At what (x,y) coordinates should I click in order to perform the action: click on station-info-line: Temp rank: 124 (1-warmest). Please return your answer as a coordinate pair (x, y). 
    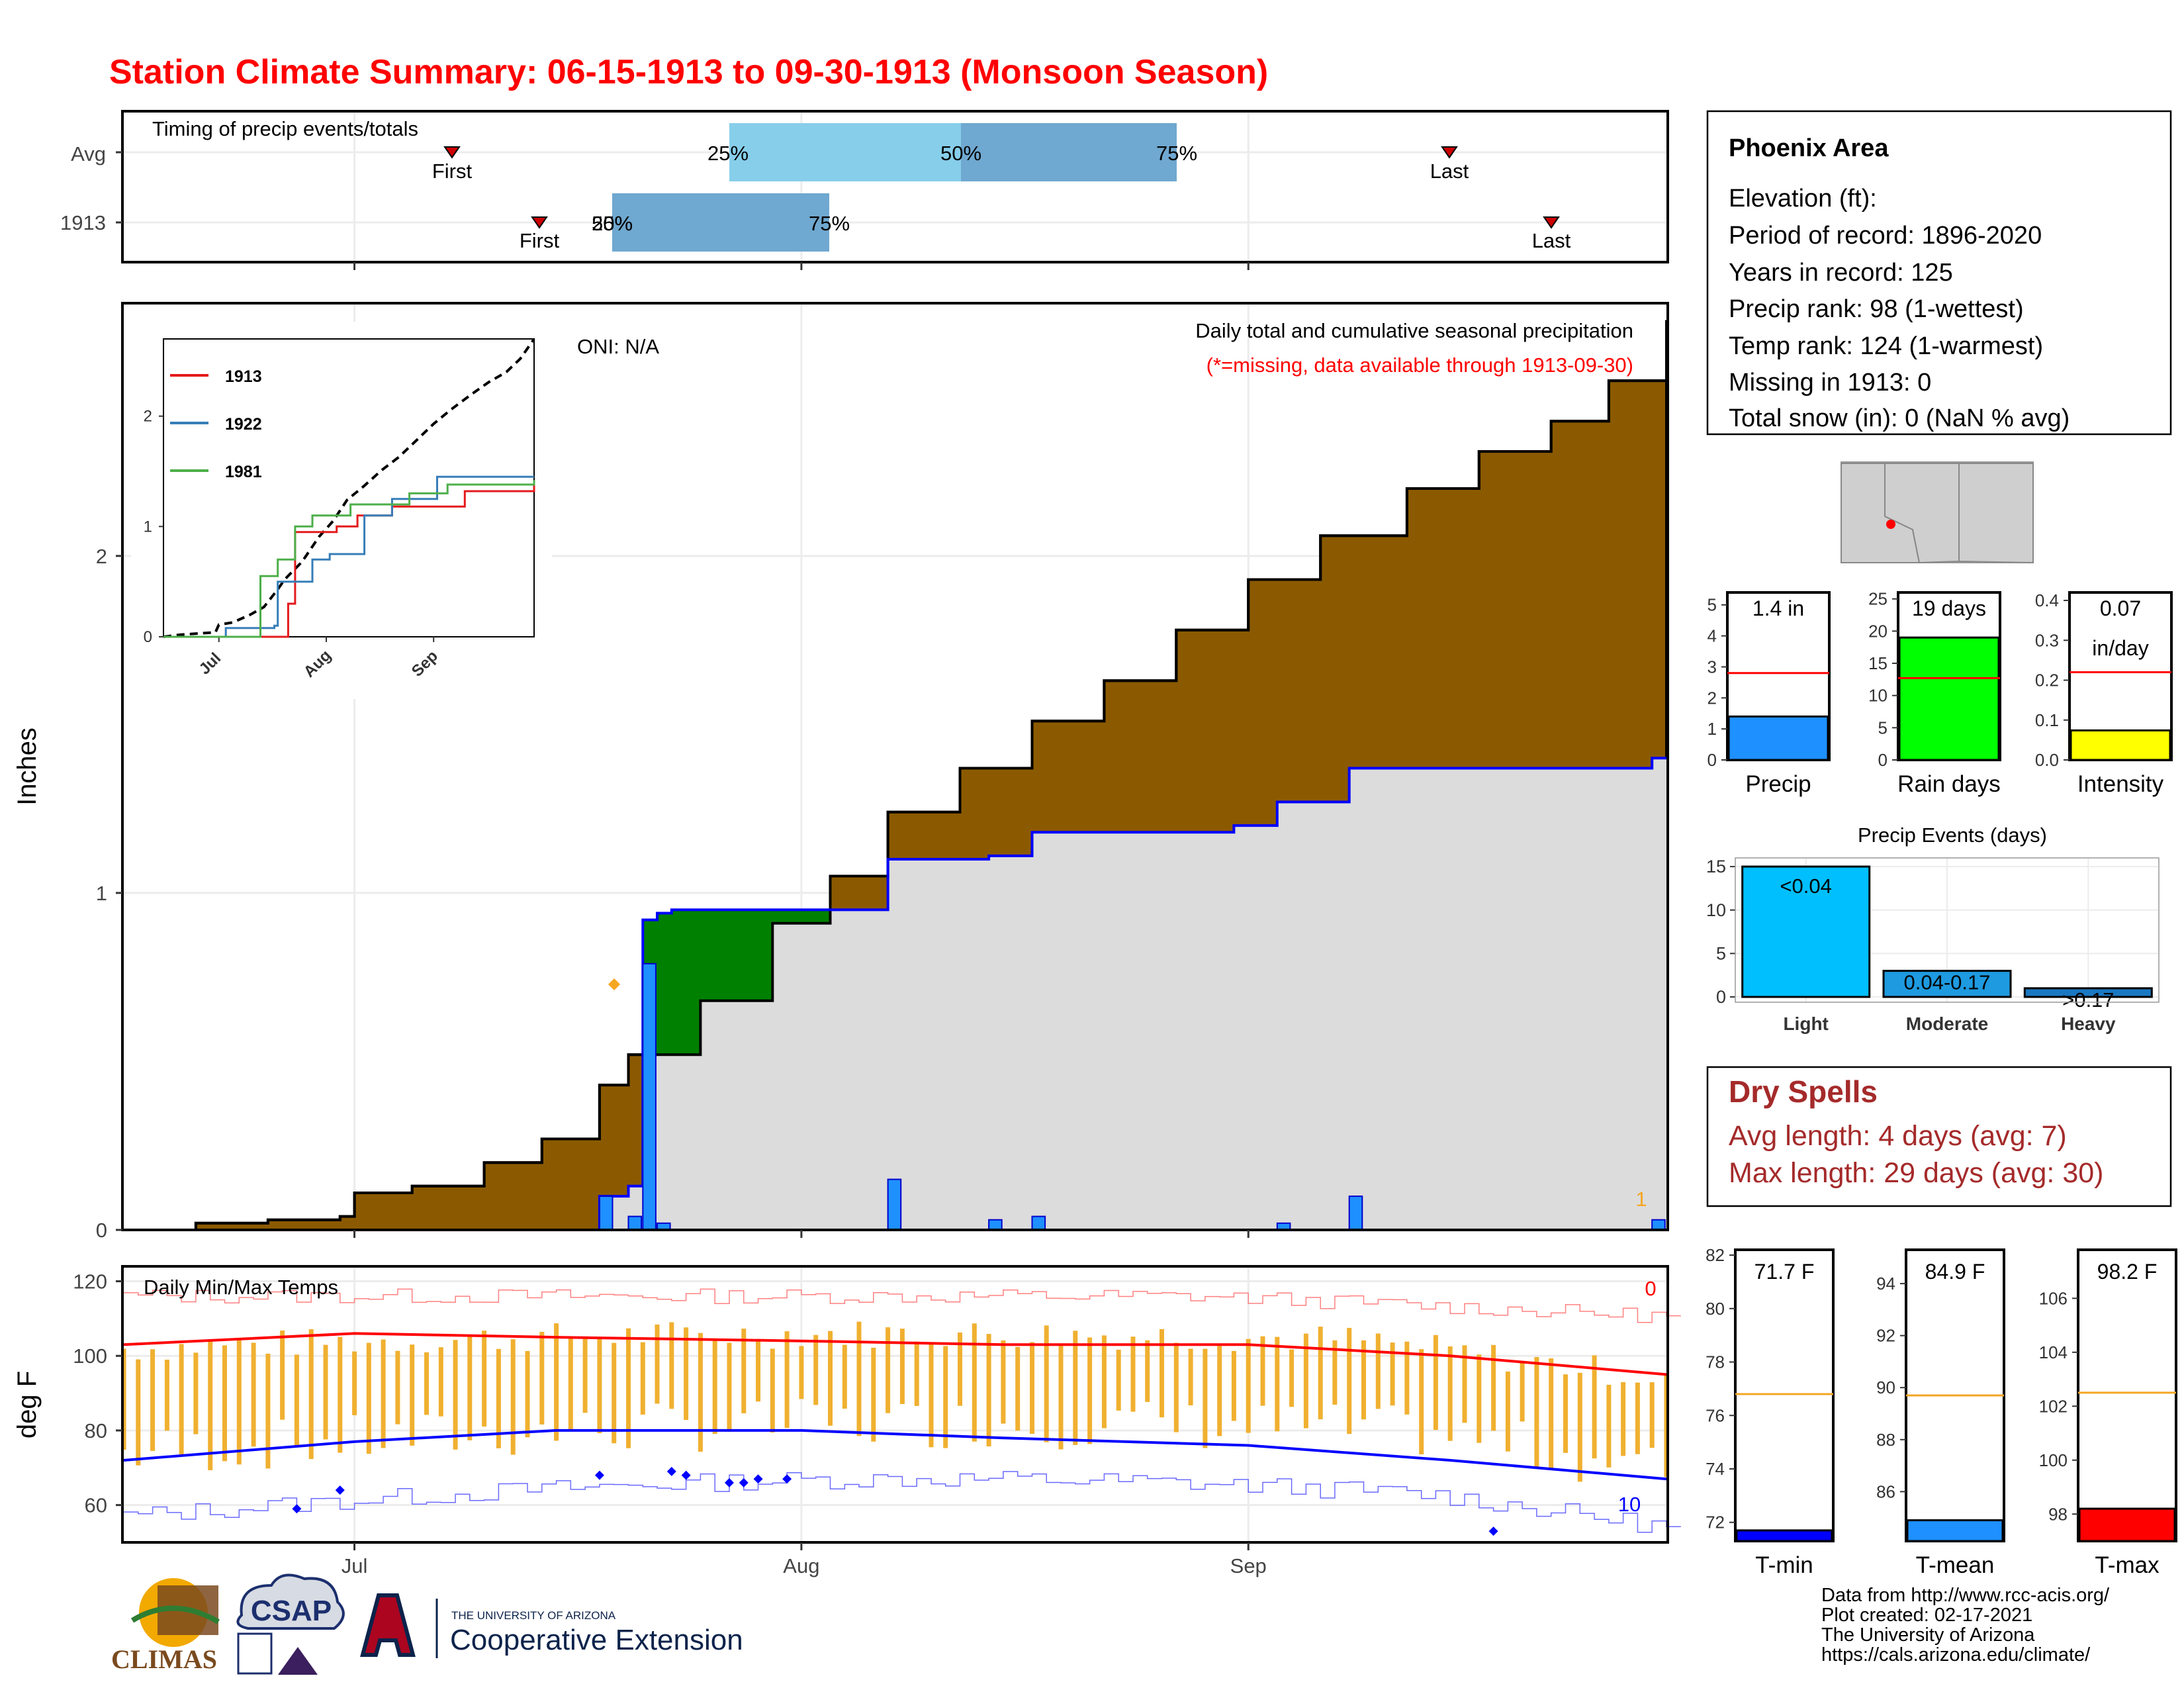
    Looking at the image, I should click on (1886, 346).